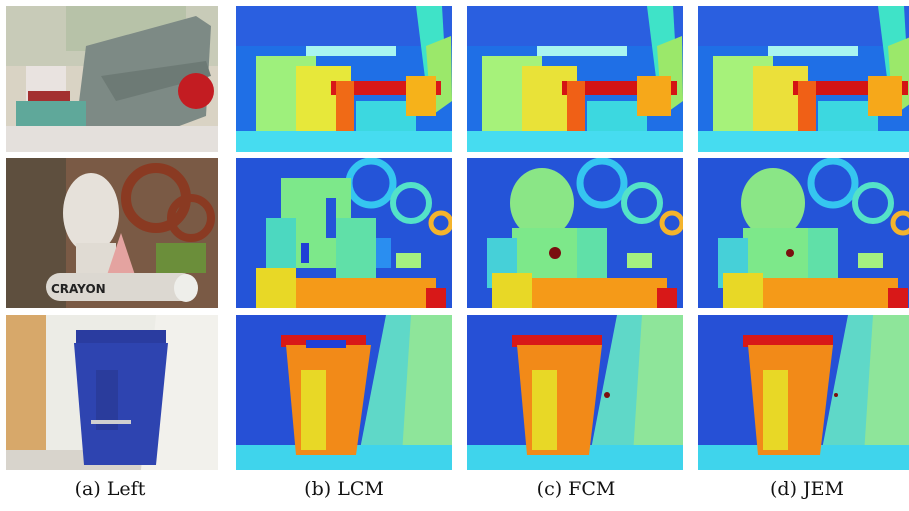 This screenshot has height=511, width=909. What do you see at coordinates (112, 233) in the screenshot?
I see `left-image-art: CRAYON` at bounding box center [112, 233].